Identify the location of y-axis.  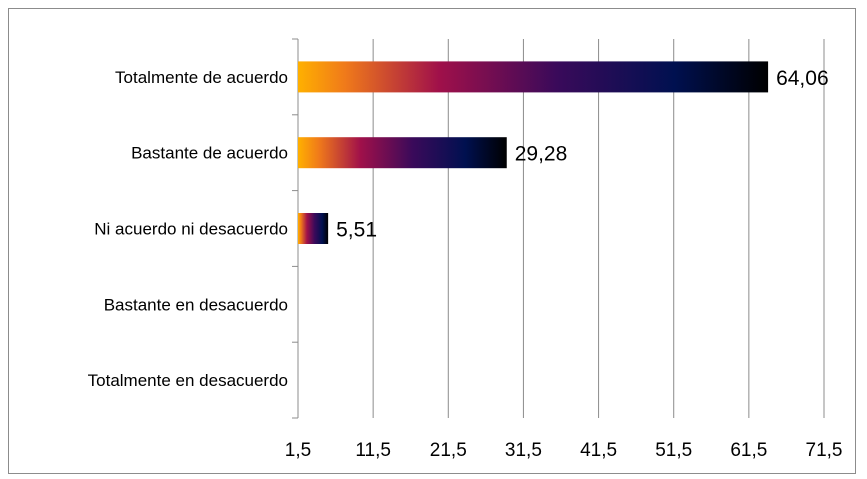
(295, 228).